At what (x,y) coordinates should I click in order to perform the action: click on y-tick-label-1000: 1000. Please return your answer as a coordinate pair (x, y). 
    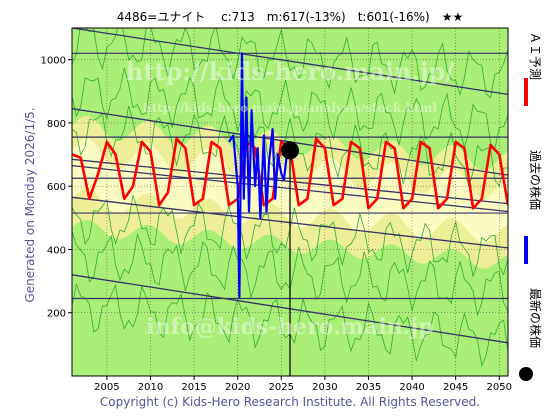
    Looking at the image, I should click on (53, 61).